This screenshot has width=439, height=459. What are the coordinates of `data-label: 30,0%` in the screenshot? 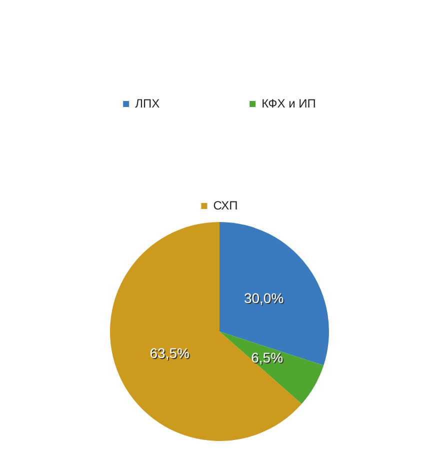 It's located at (264, 299).